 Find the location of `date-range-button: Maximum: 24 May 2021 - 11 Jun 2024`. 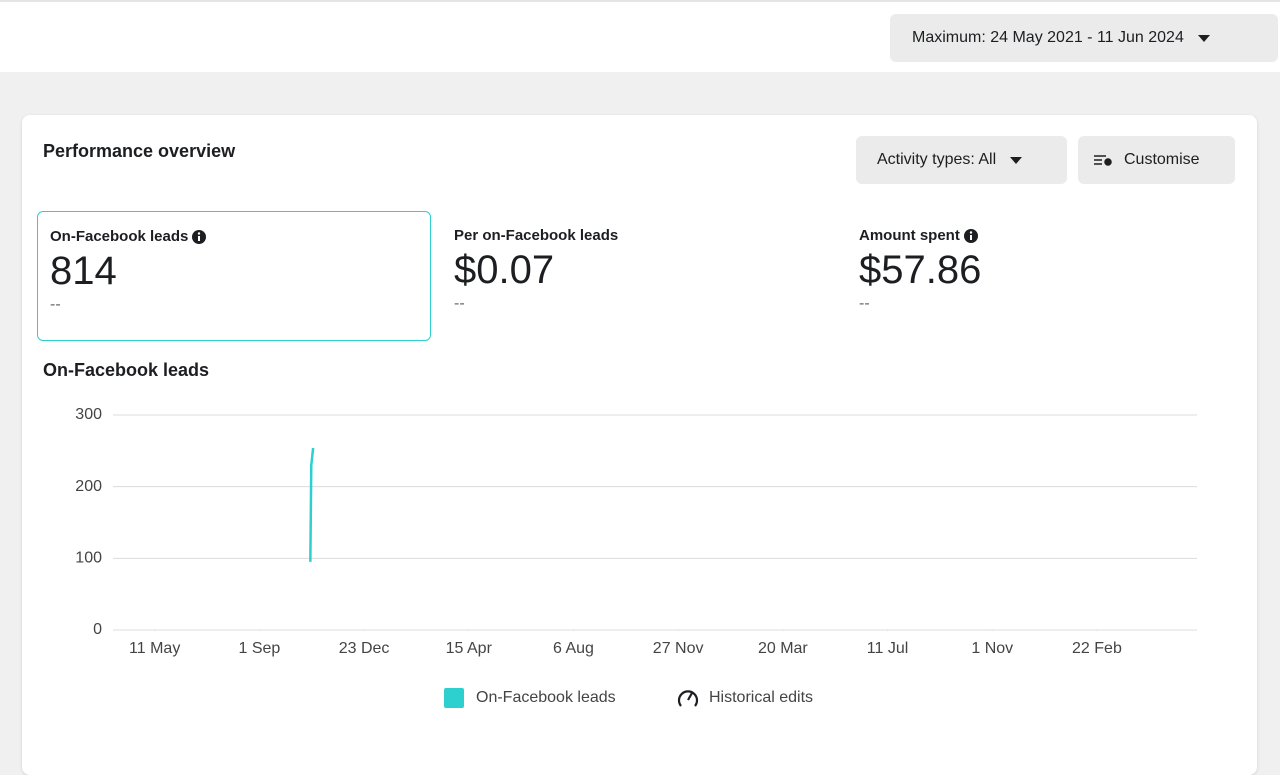

date-range-button: Maximum: 24 May 2021 - 11 Jun 2024 is located at coordinates (1084, 38).